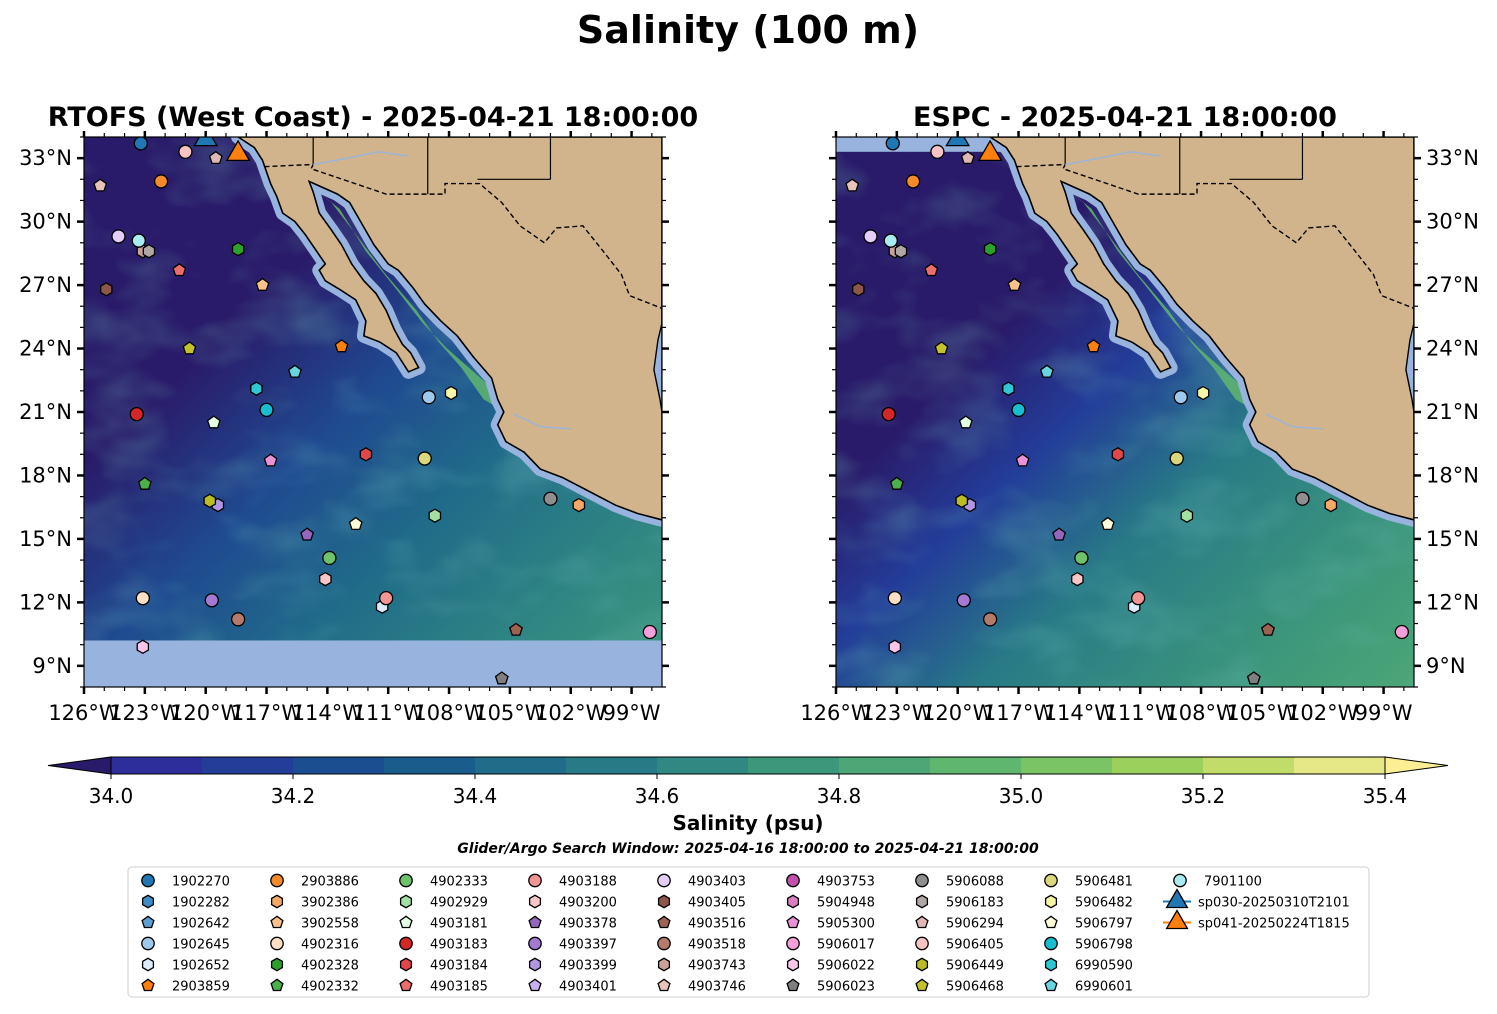  I want to click on legend-label: 3902386, so click(330, 903).